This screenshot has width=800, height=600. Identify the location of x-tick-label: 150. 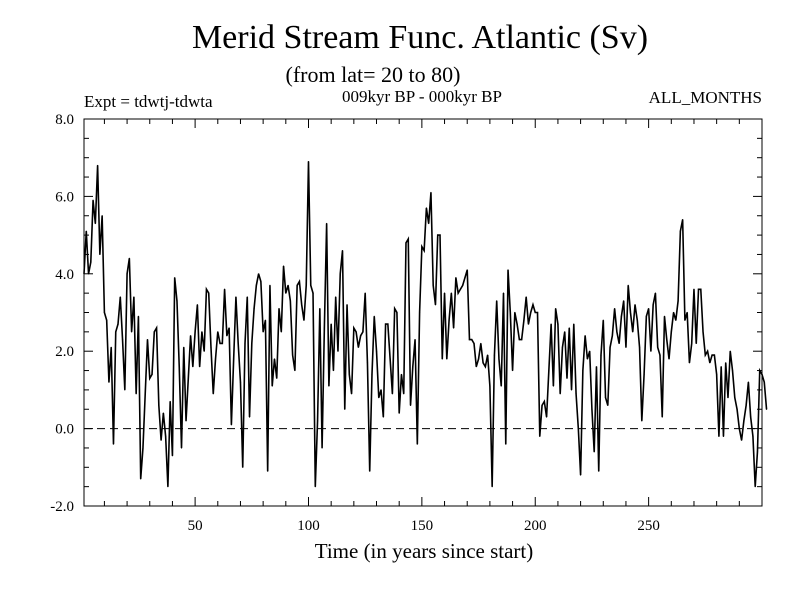
(422, 526).